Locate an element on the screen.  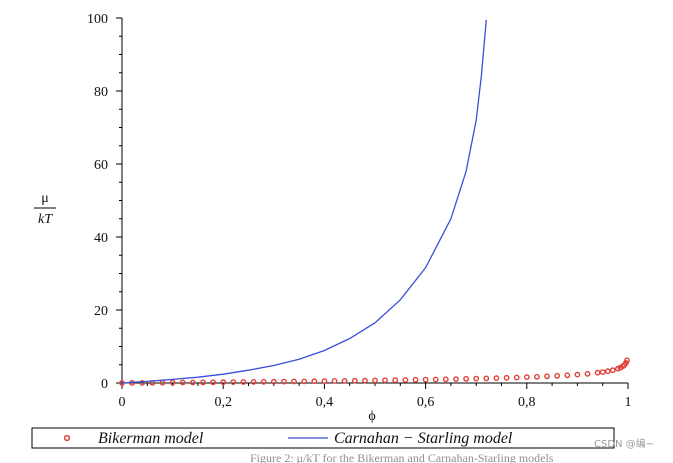
watermark: CSDN @编~ is located at coordinates (624, 443).